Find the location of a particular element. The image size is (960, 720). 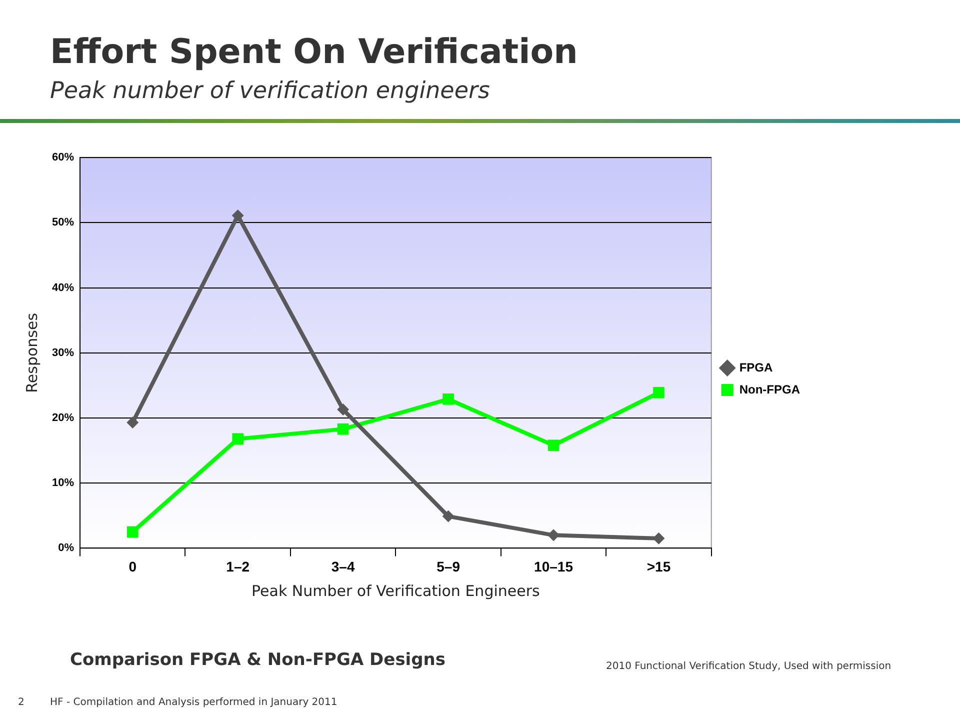

y-tick-label: 20% is located at coordinates (63, 418).